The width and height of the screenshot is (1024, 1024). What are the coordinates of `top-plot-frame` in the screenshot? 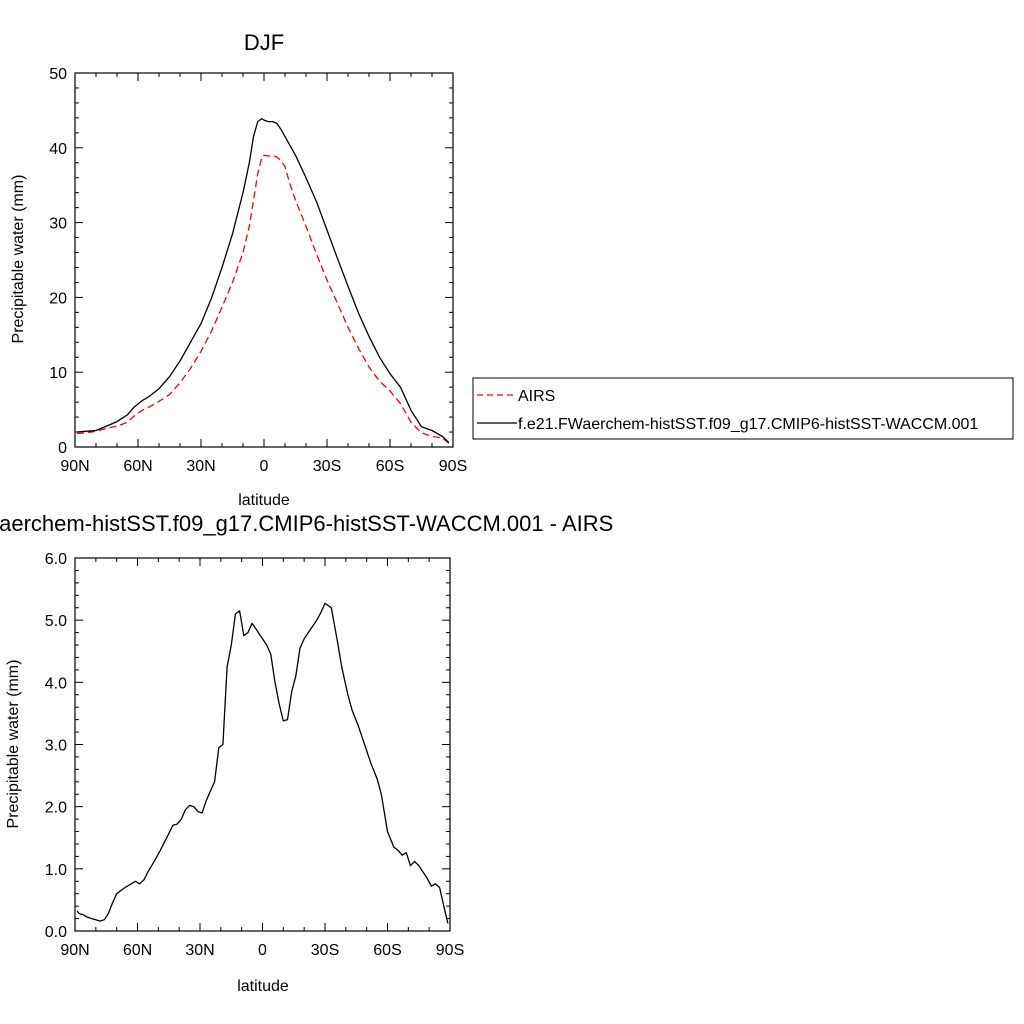 It's located at (264, 260).